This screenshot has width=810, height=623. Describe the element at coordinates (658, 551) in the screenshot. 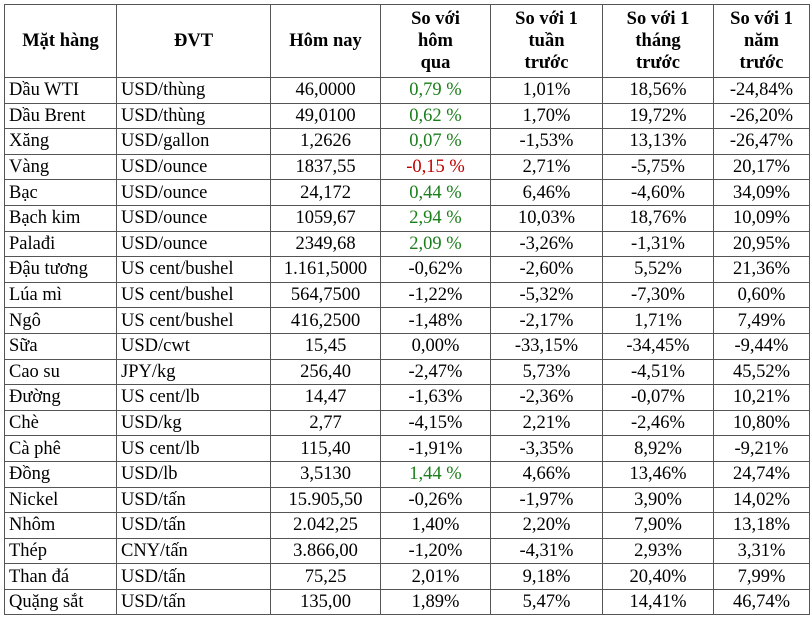

I see `change-vs-last-month-cell: 2,93%` at that location.